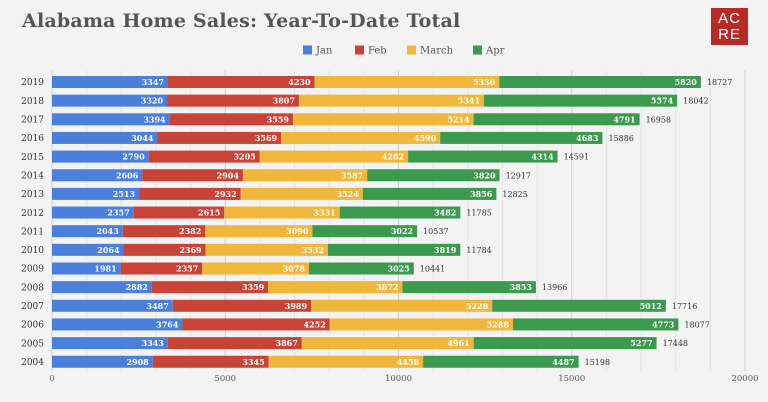 The width and height of the screenshot is (768, 402). Describe the element at coordinates (744, 379) in the screenshot. I see `x-tick-label: 20000` at that location.